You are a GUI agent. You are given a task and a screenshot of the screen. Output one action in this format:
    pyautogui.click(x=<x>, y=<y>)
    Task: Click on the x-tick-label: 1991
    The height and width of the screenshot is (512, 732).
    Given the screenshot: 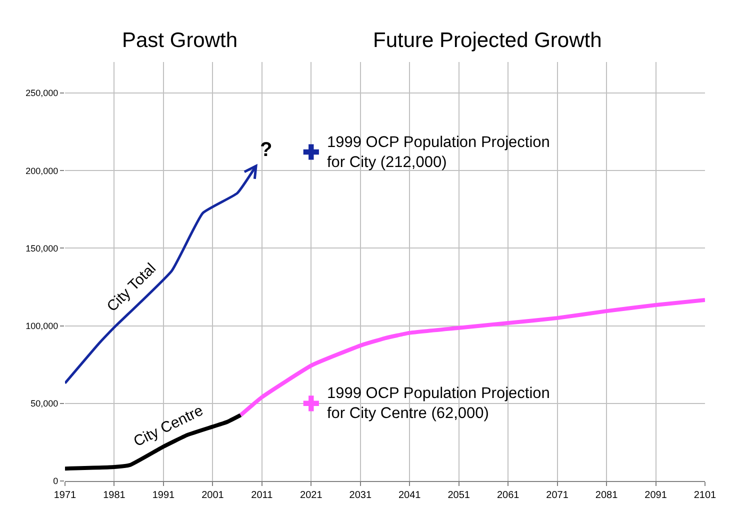 What is the action you would take?
    pyautogui.click(x=164, y=495)
    